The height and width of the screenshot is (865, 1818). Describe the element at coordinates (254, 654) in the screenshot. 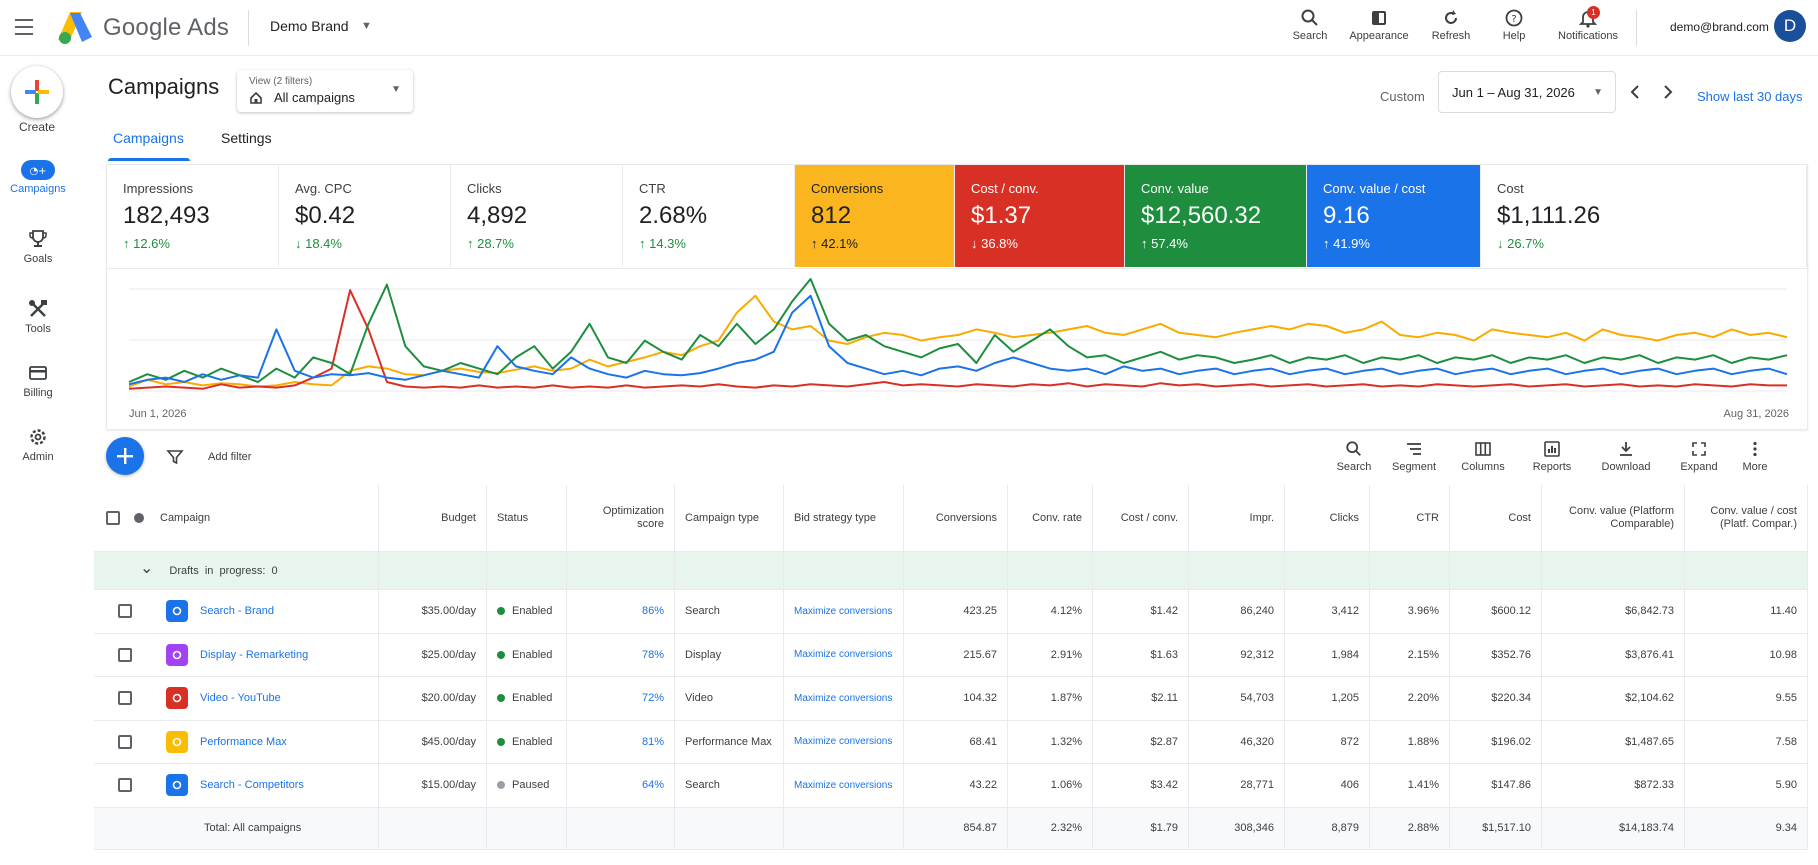

I see `campaign-name-link: Display - Remarketing` at that location.